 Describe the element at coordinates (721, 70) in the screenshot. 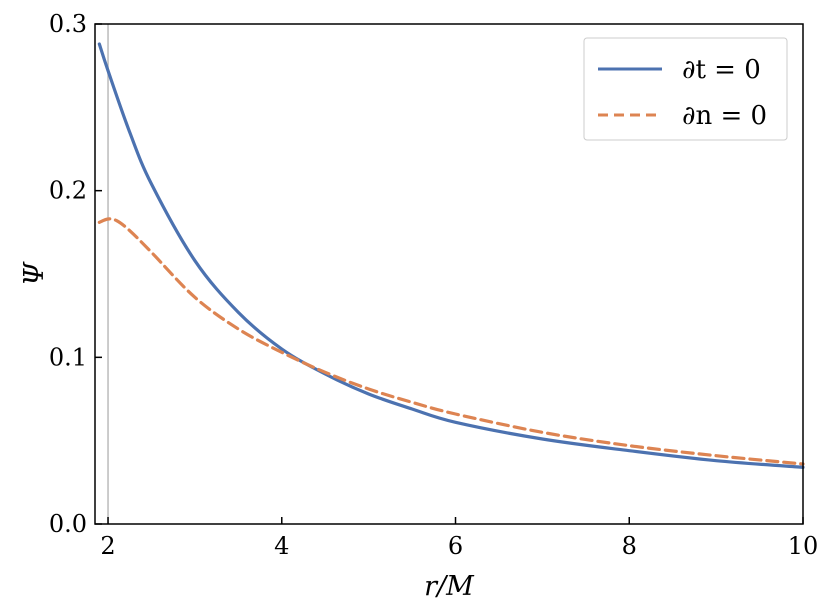

I see `legend-label-series-1: ∂t = 0` at that location.